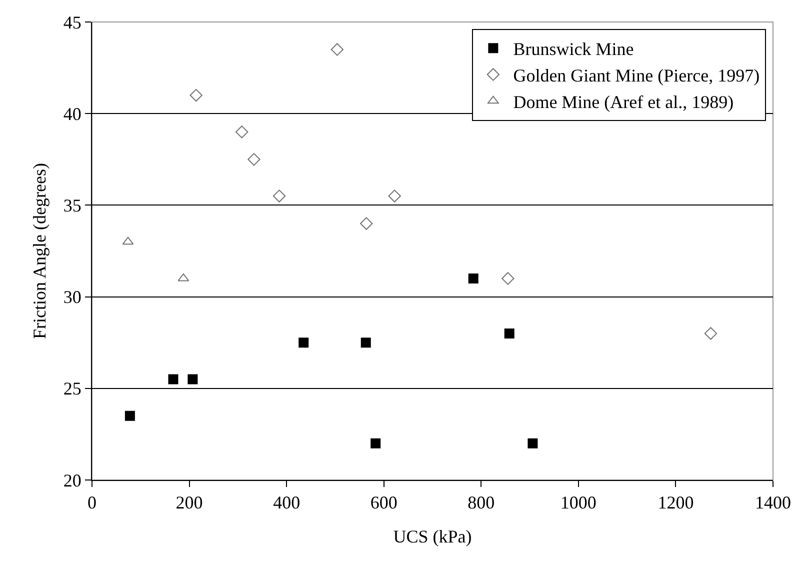 Image resolution: width=803 pixels, height=571 pixels. What do you see at coordinates (72, 22) in the screenshot?
I see `y-tick-label: 45` at bounding box center [72, 22].